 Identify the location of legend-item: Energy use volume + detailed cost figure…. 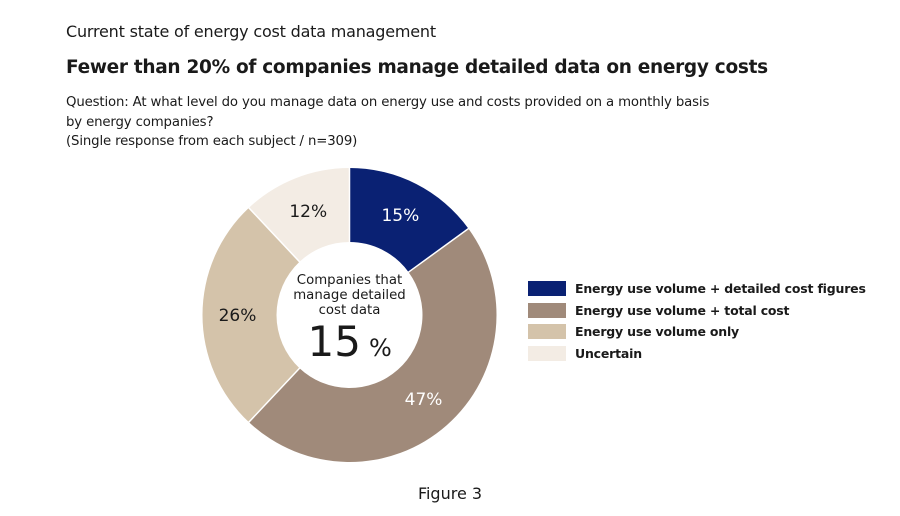
(697, 289).